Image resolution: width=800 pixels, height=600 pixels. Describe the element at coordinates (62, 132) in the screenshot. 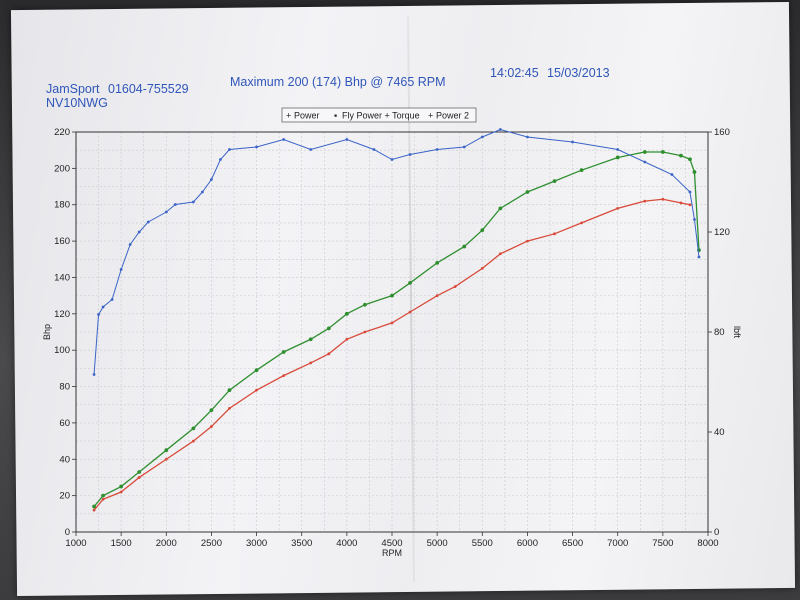

I see `y-tick-label: 220` at that location.